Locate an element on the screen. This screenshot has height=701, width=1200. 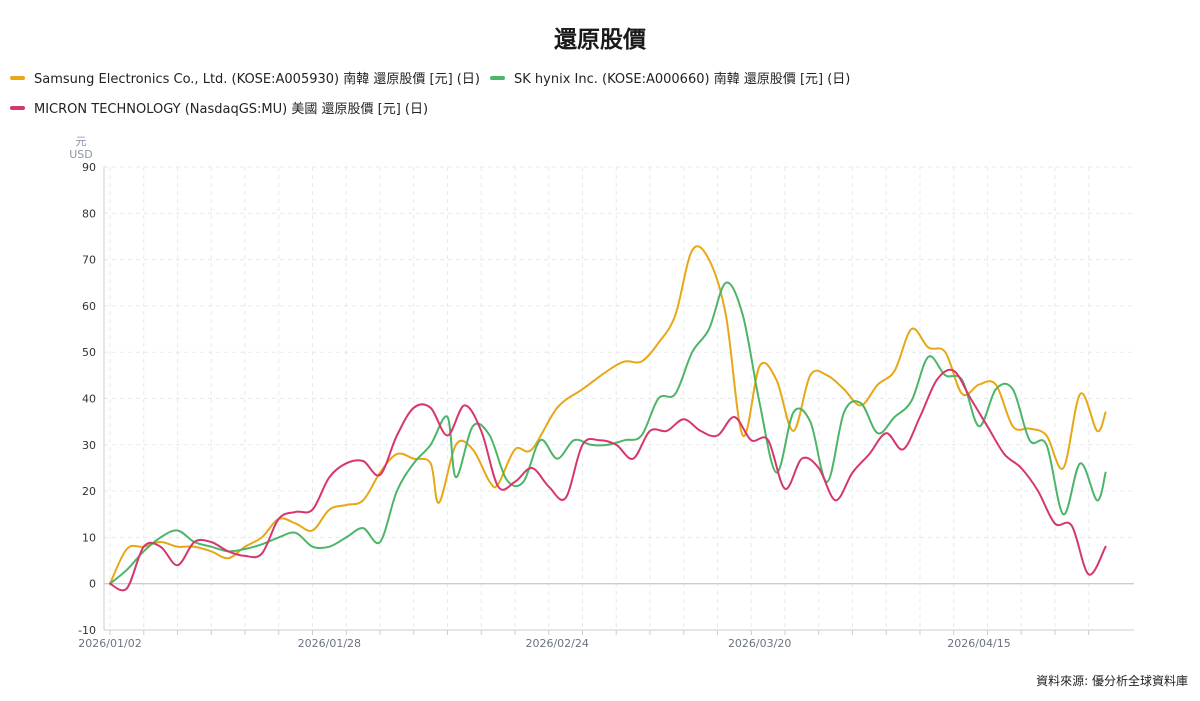
y-tick-label: 50 is located at coordinates (89, 352).